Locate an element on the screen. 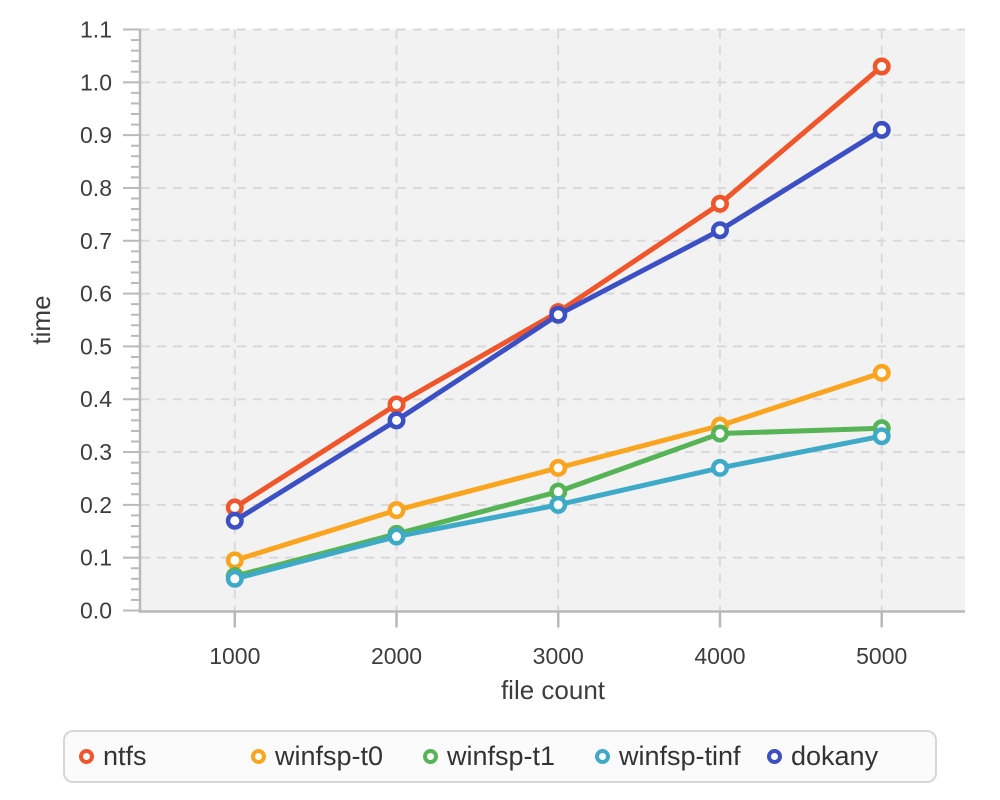 The image size is (1000, 800). legend-label-dokany: dokany is located at coordinates (835, 756).